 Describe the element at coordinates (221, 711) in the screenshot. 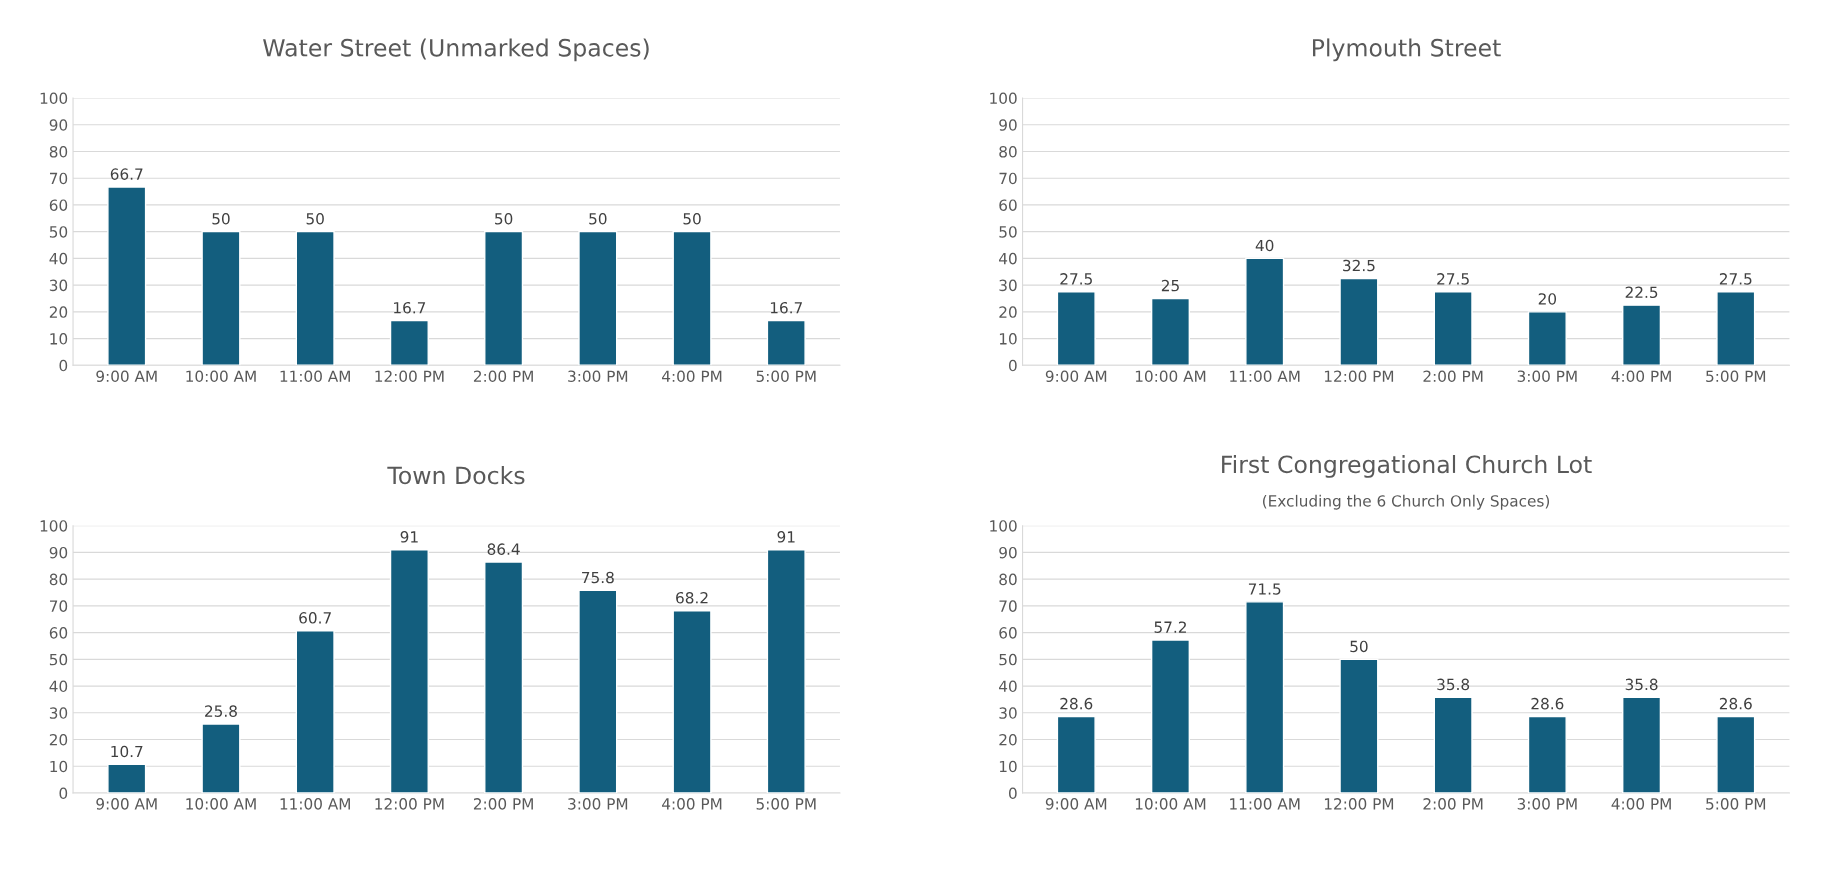

I see `data-label: 25.8` at that location.